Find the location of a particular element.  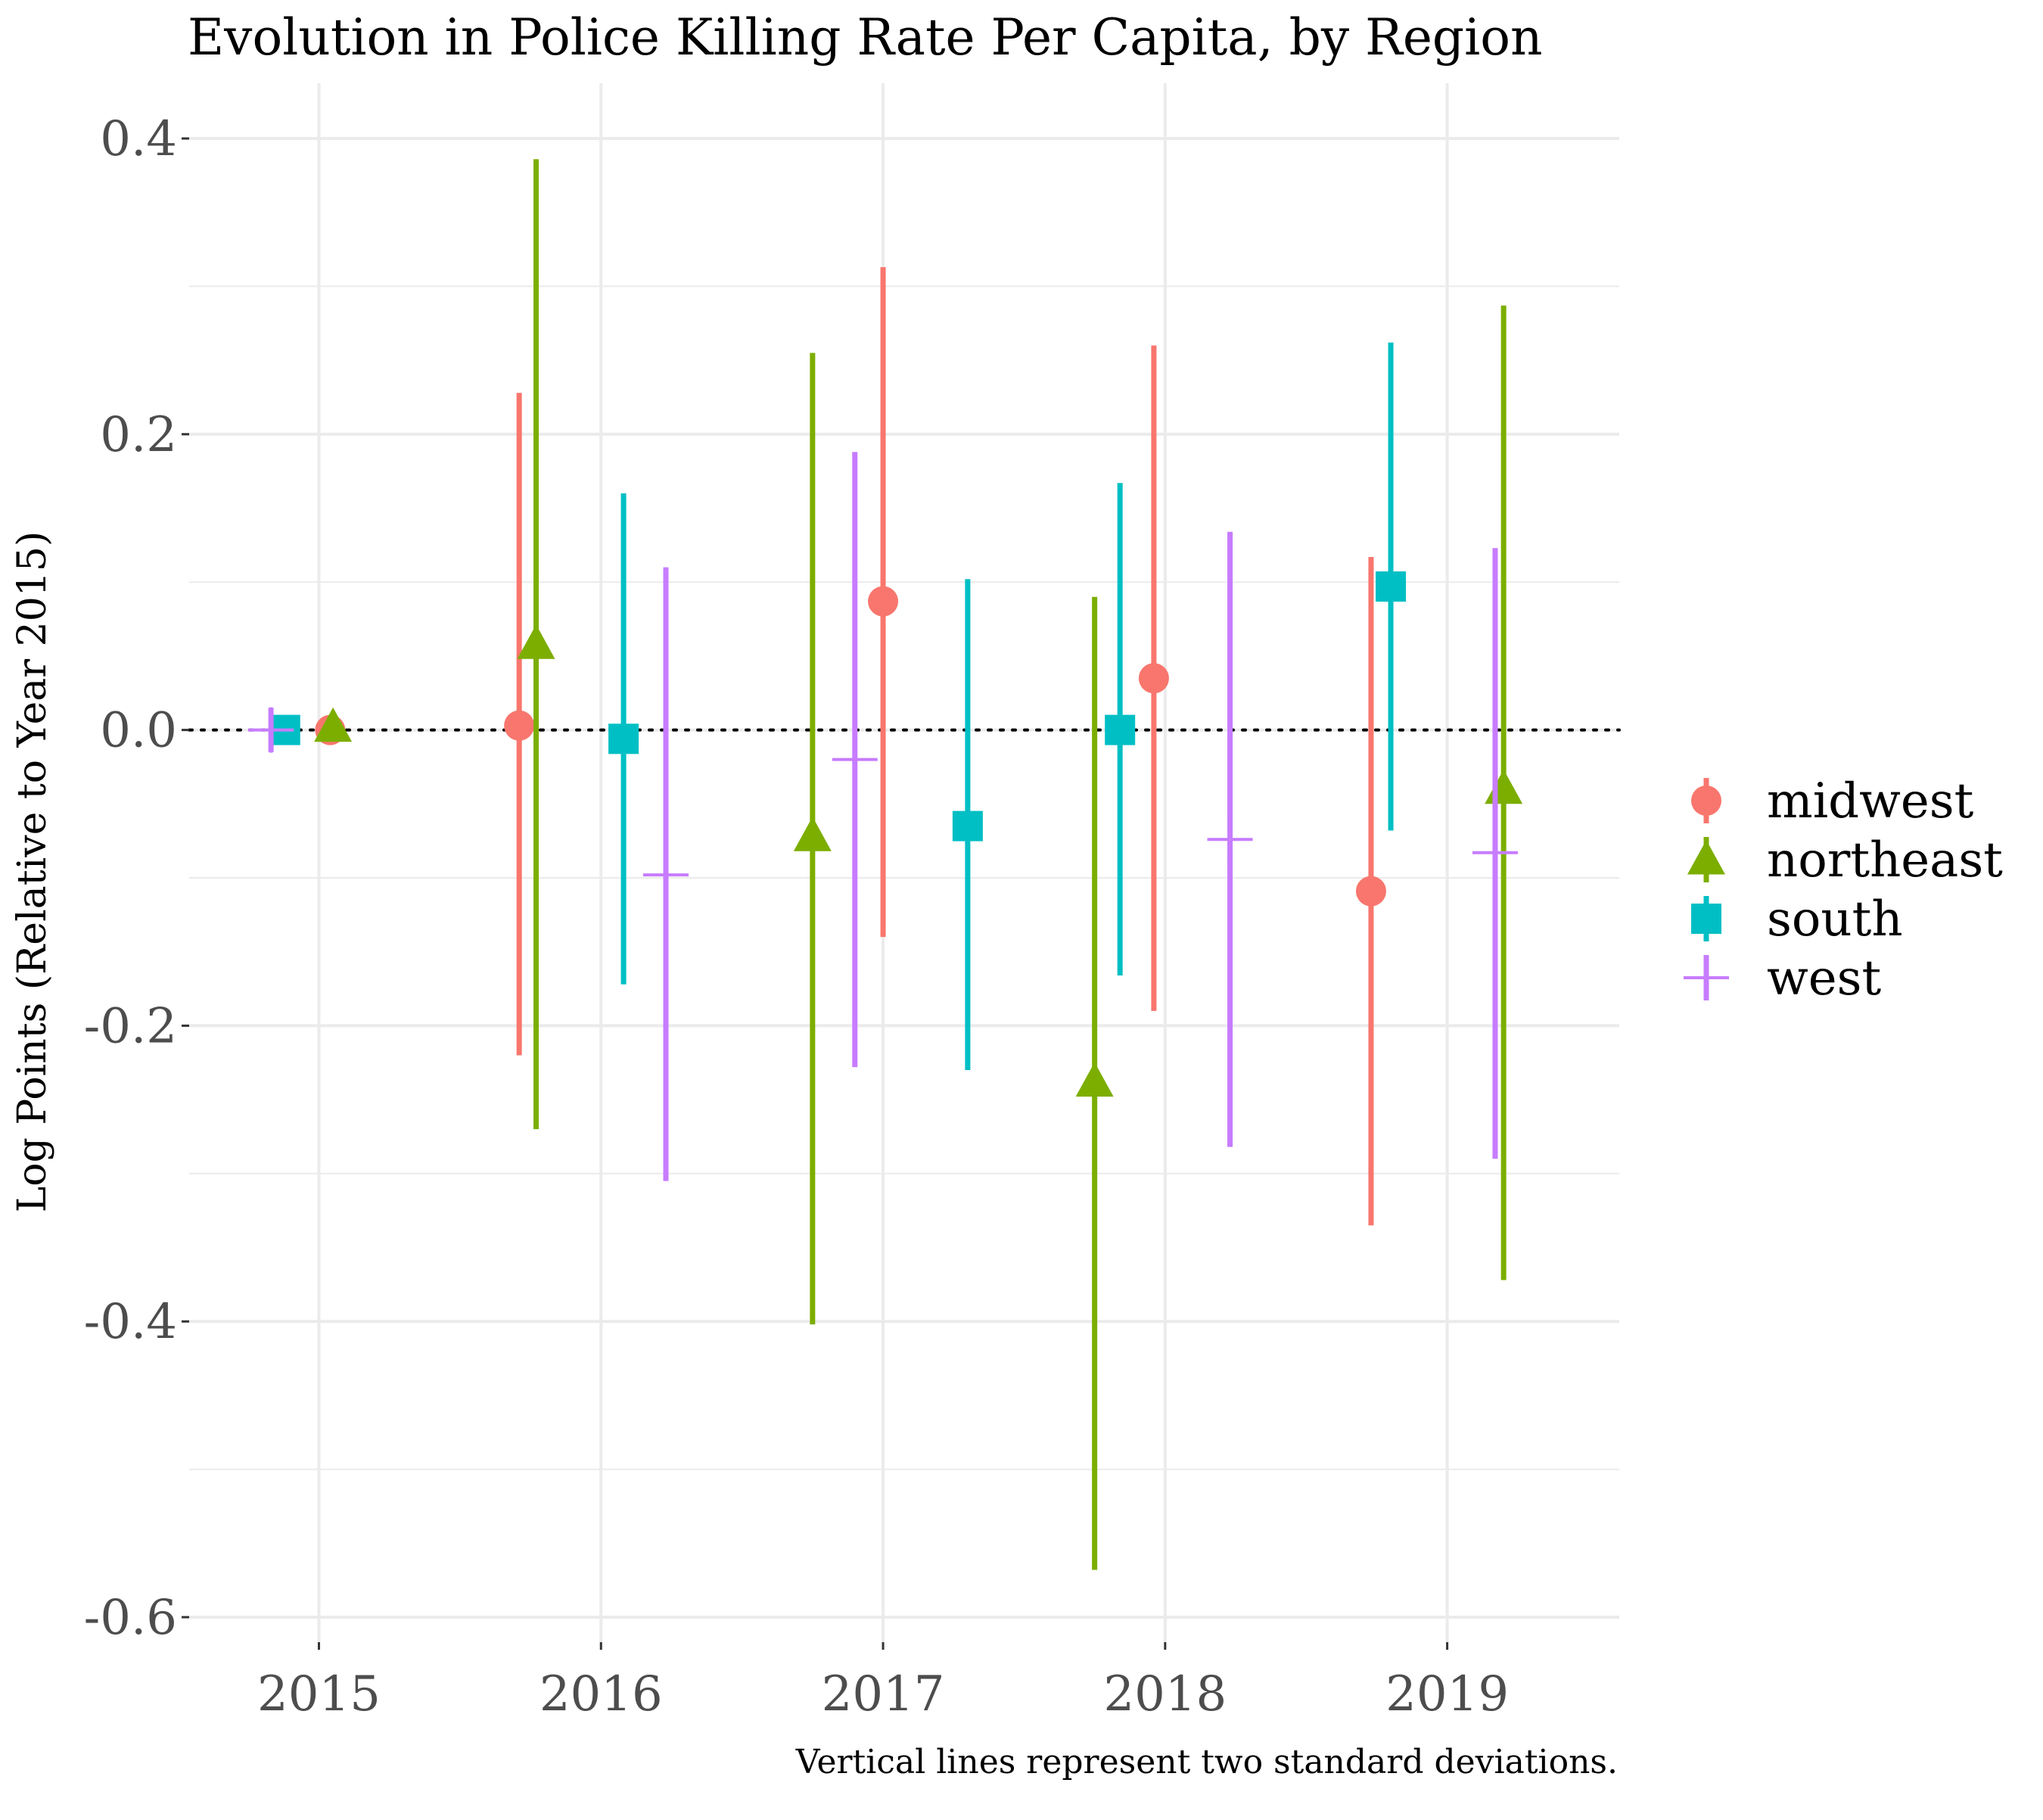

legend-item-midwest: midwest is located at coordinates (1833, 801).